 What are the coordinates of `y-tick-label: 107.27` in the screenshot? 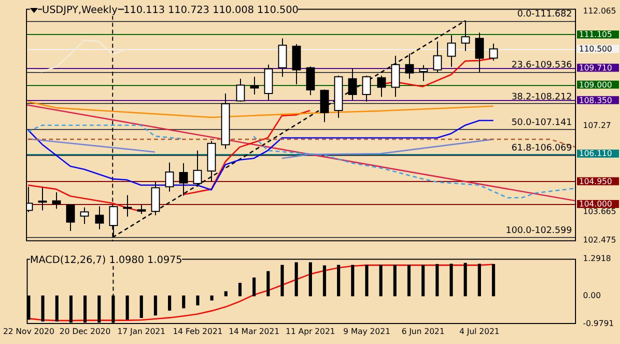 It's located at (597, 125).